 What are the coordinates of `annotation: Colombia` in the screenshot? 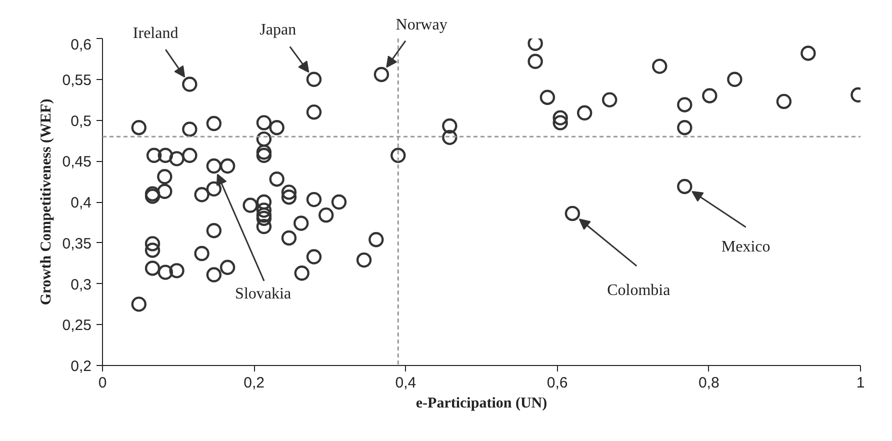 It's located at (638, 291).